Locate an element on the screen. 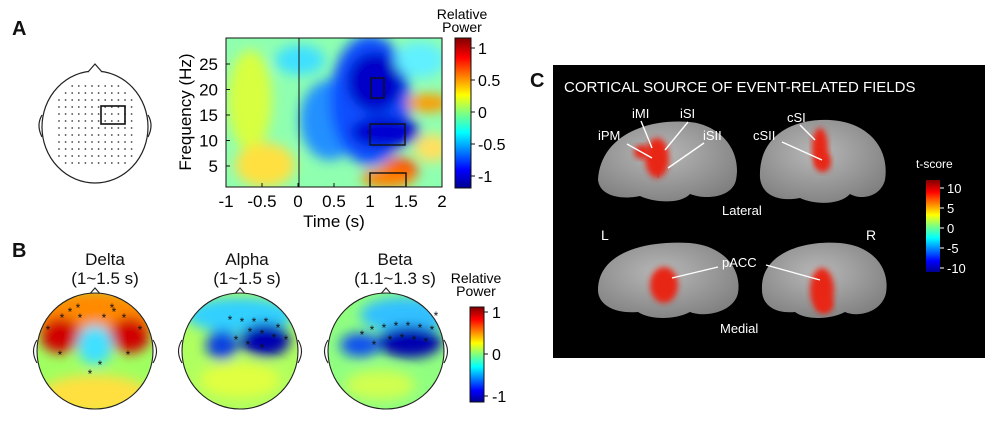  tf-y-tick: 15 is located at coordinates (208, 115).